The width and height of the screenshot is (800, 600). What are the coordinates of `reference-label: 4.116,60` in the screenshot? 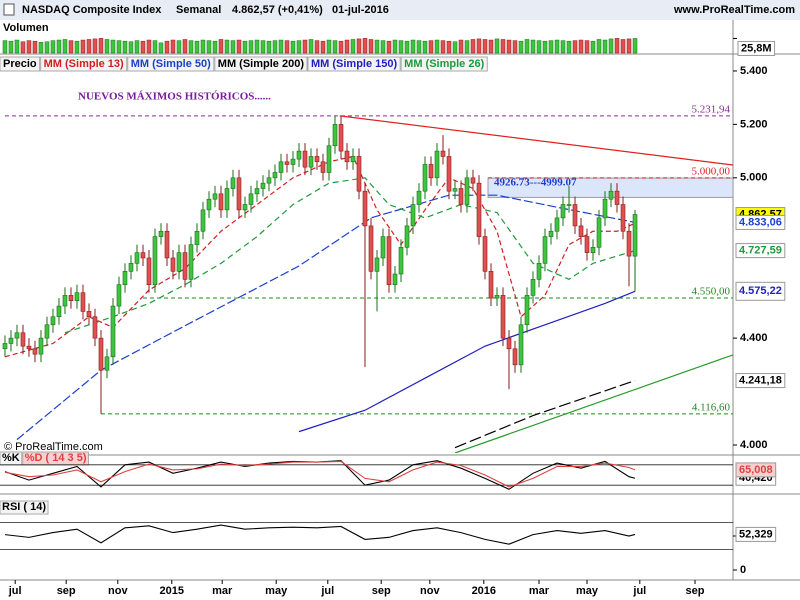 It's located at (711, 407).